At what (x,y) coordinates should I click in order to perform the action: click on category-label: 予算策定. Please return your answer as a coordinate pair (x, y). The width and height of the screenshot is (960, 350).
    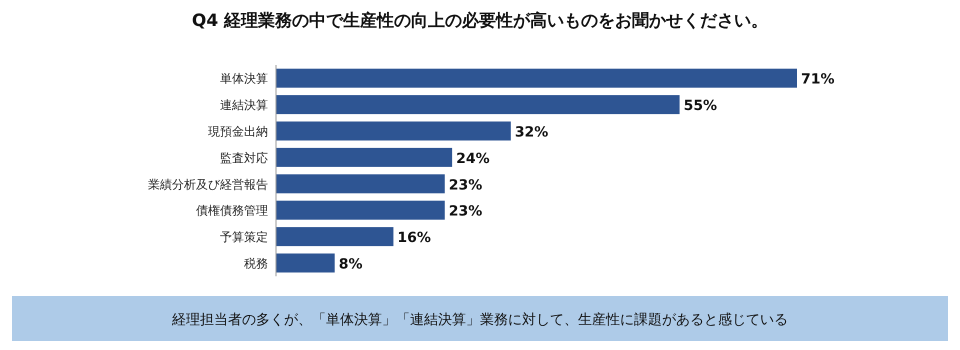
    Looking at the image, I should click on (244, 237).